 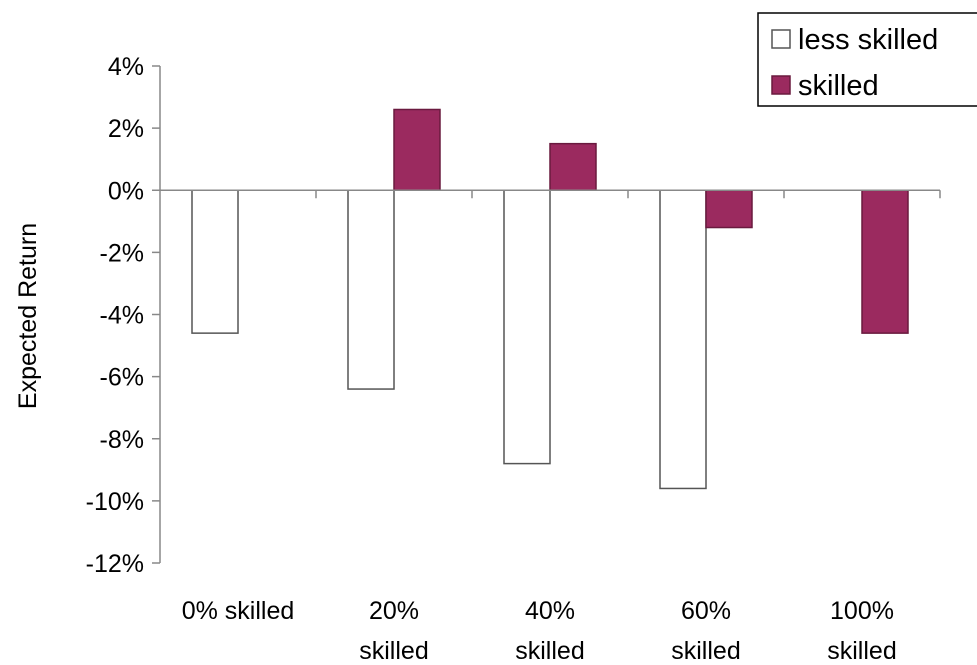 I want to click on legend-box, so click(x=867, y=59).